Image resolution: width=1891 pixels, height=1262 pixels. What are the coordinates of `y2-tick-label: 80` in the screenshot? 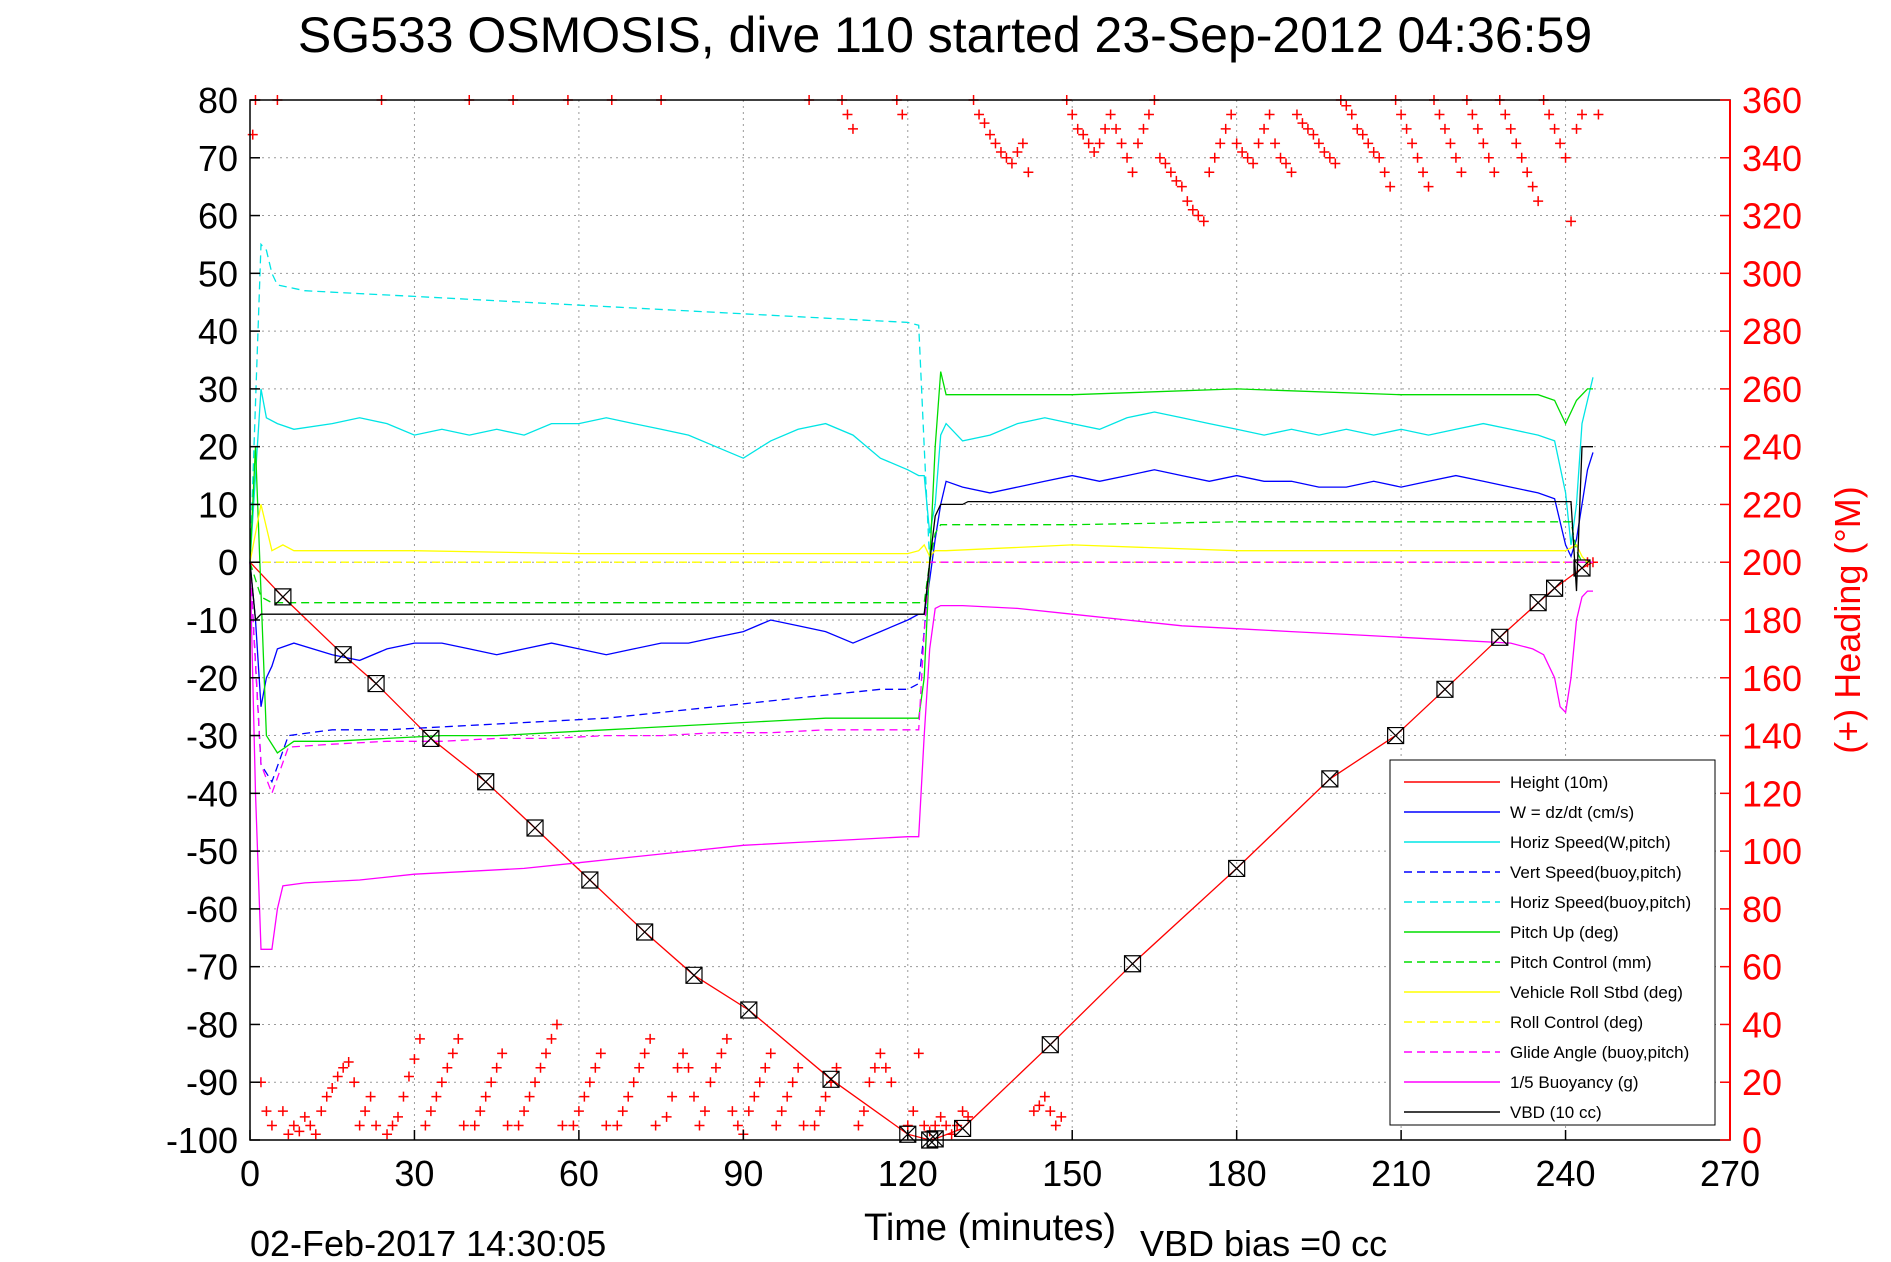 It's located at (1762, 909).